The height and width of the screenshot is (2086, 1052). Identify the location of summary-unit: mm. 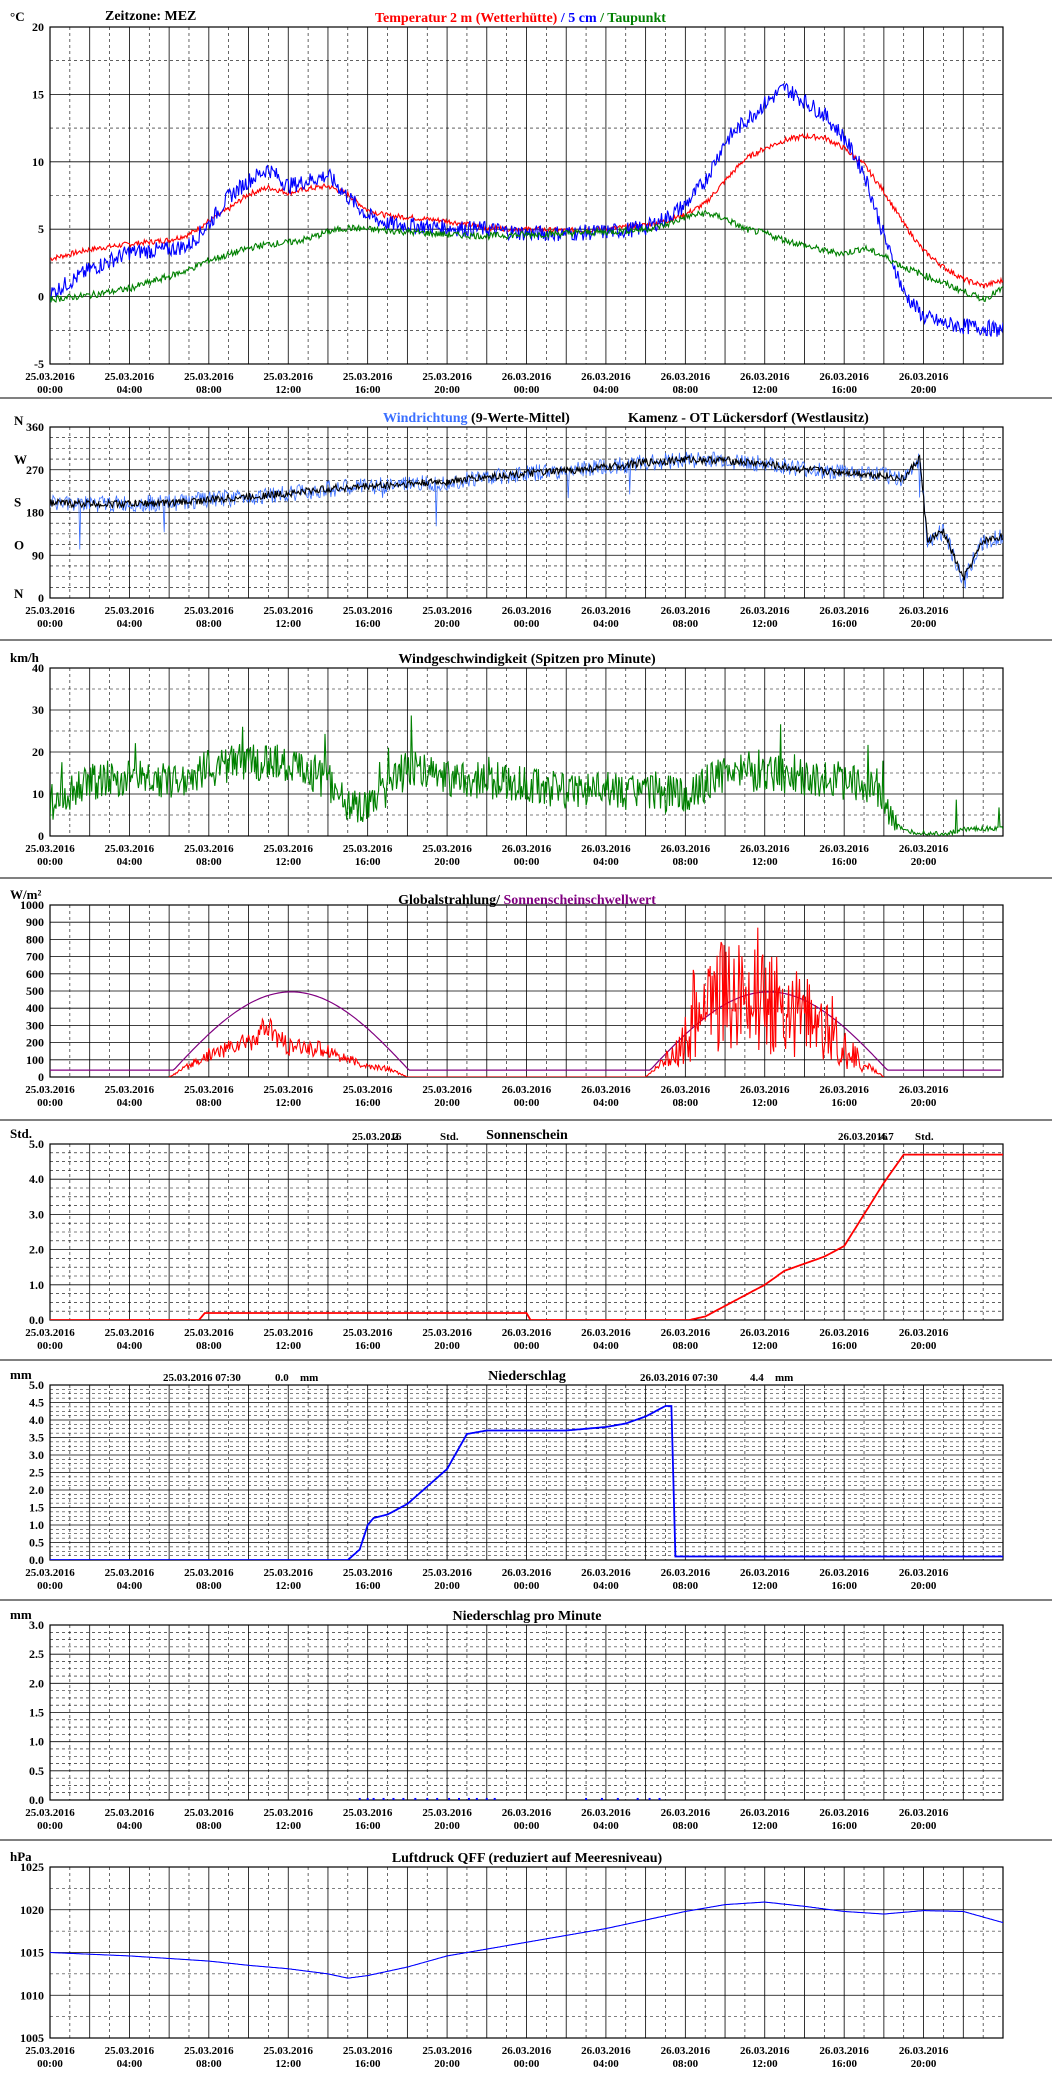
(309, 1378).